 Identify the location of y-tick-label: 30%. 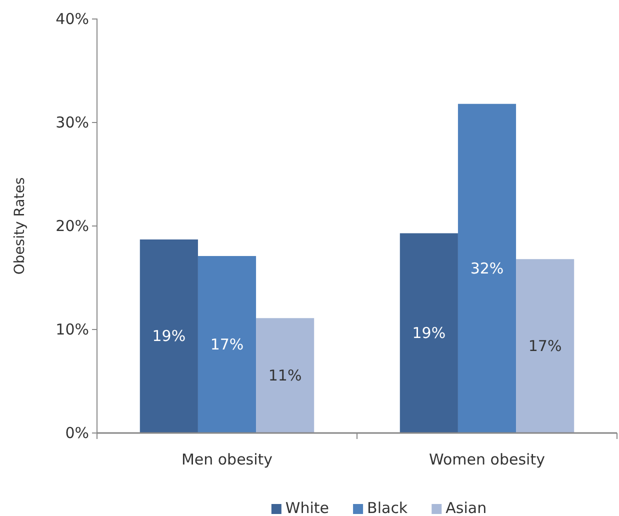
(72, 122).